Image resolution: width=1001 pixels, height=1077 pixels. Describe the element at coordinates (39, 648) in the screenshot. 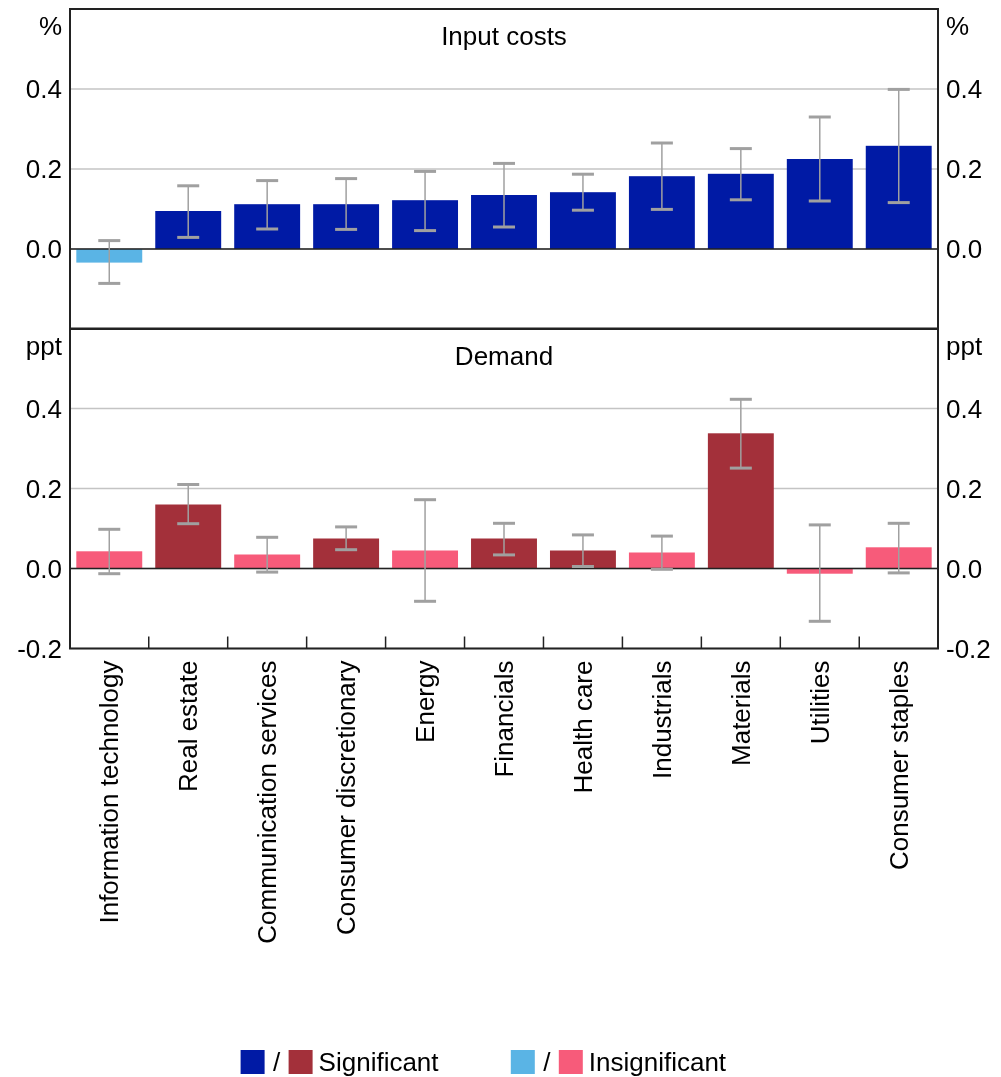

I see `y-tick-label: -0.2` at that location.